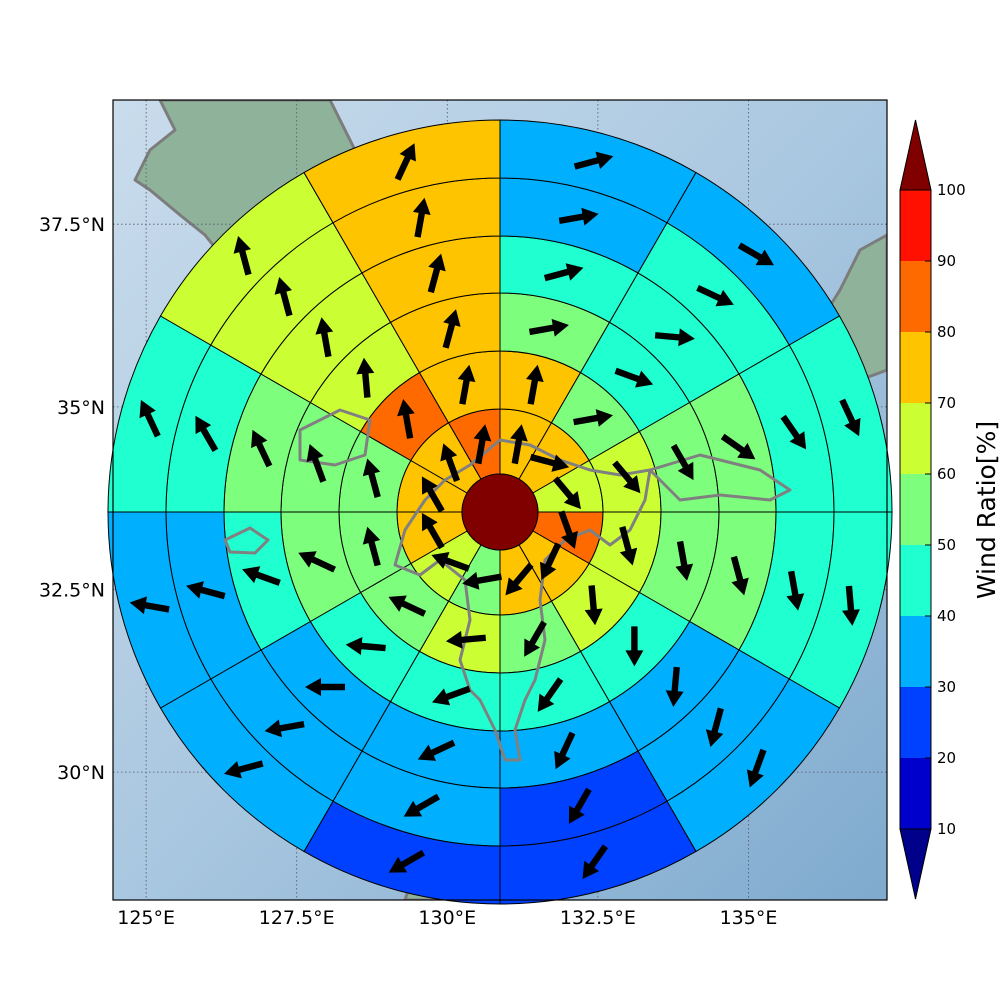 The image size is (1000, 1000). I want to click on colorbar-tick-label: 50, so click(946, 545).